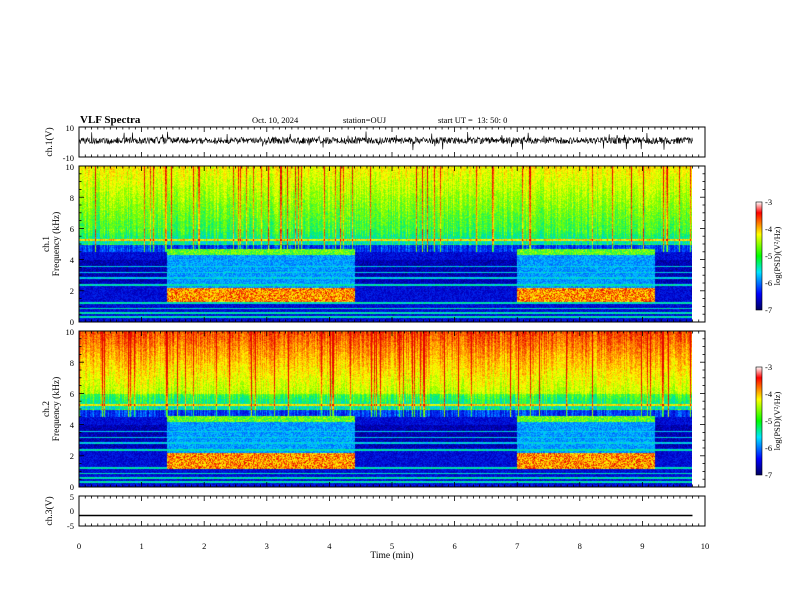 Image resolution: width=792 pixels, height=612 pixels. Describe the element at coordinates (365, 120) in the screenshot. I see `header-station: station=OUJ` at that location.